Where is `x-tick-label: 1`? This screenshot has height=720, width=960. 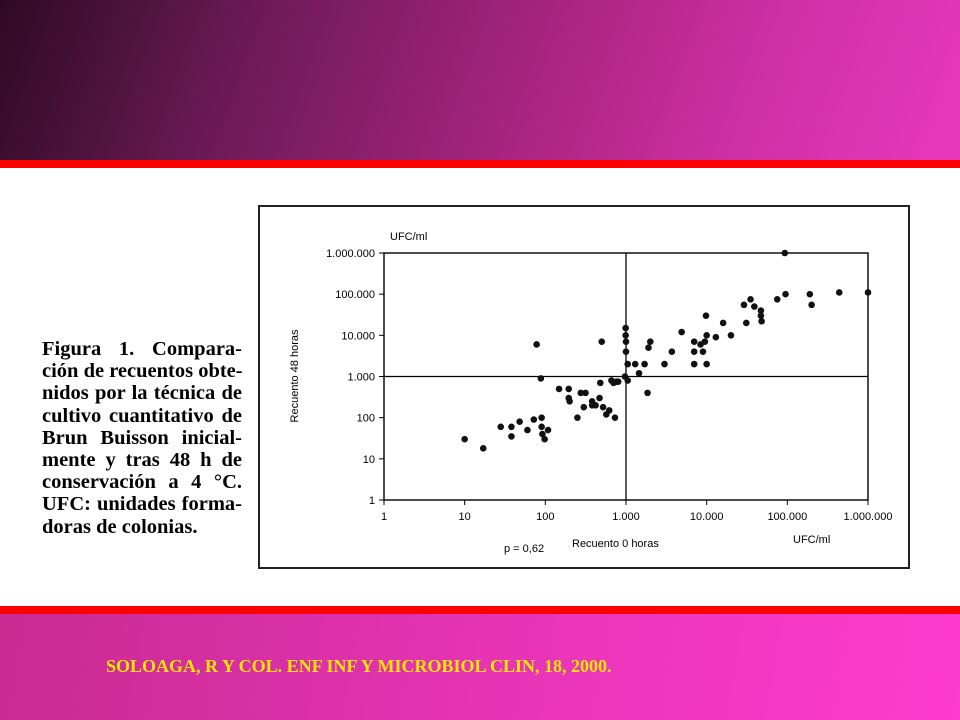 x-tick-label: 1 is located at coordinates (384, 517).